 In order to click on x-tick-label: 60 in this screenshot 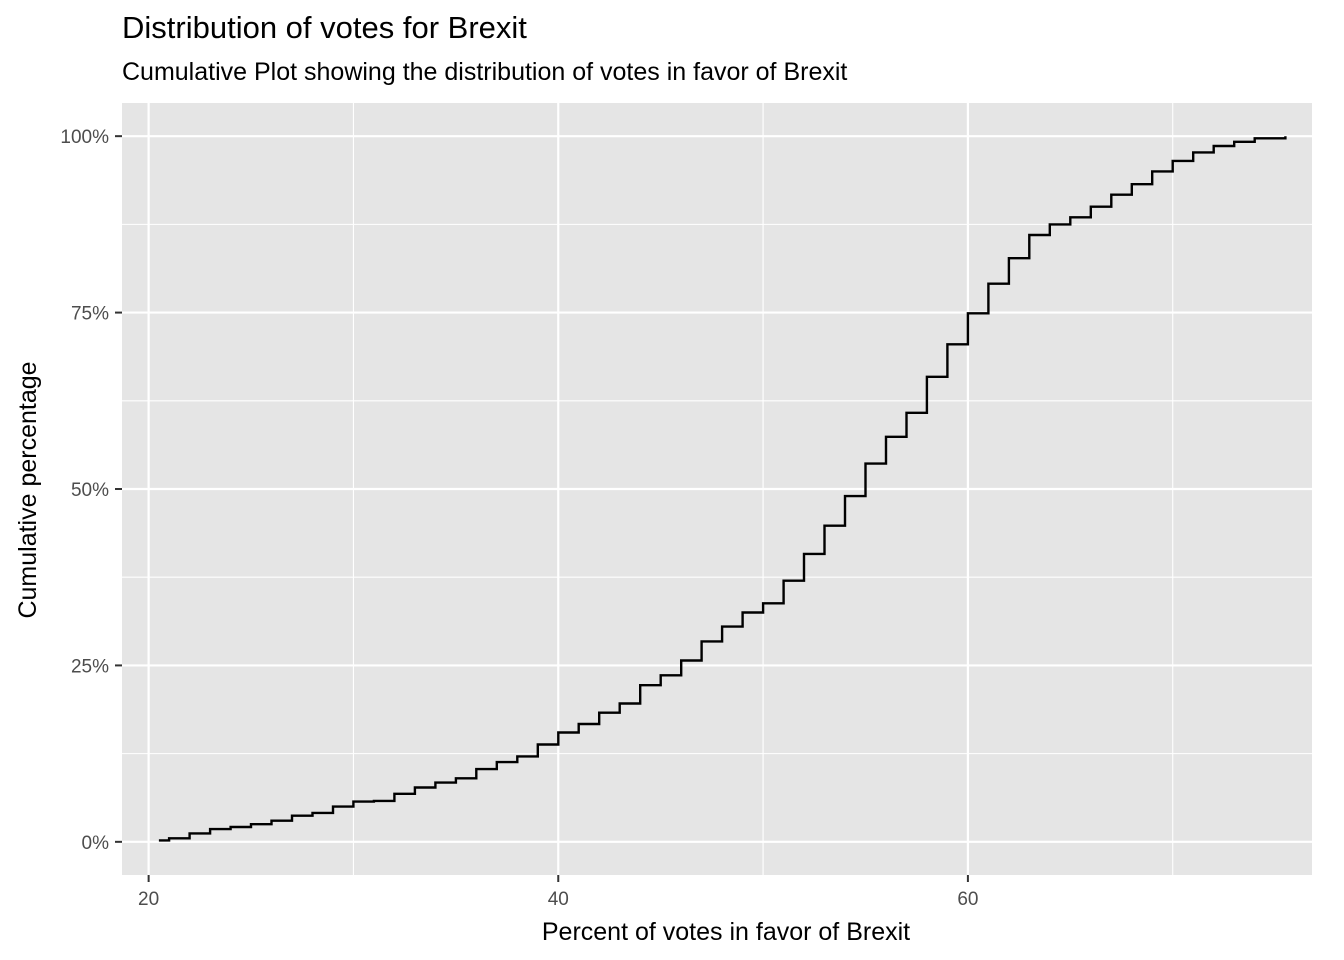, I will do `click(967, 899)`.